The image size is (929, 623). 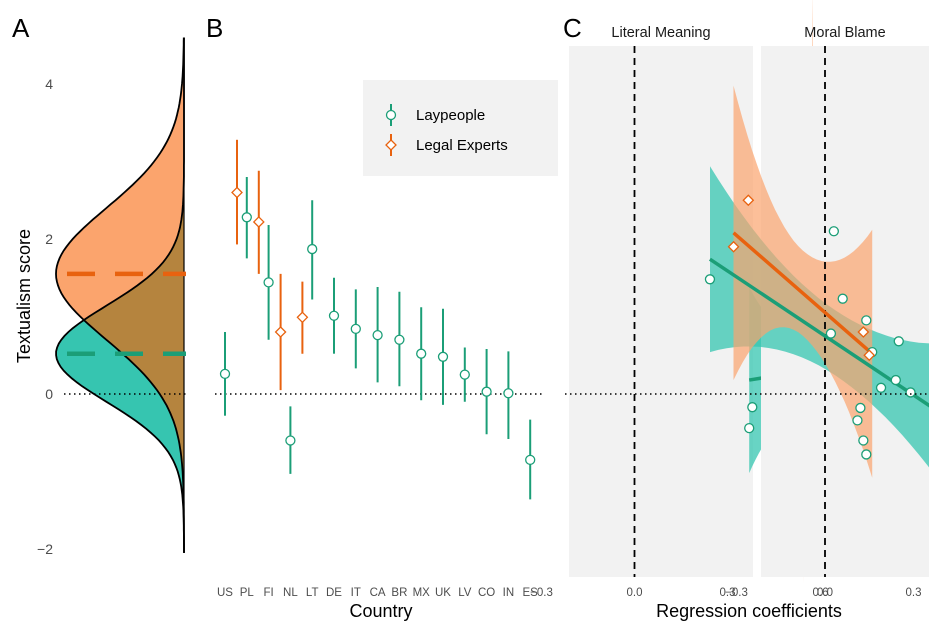 What do you see at coordinates (391, 145) in the screenshot?
I see `legend-experts-marker` at bounding box center [391, 145].